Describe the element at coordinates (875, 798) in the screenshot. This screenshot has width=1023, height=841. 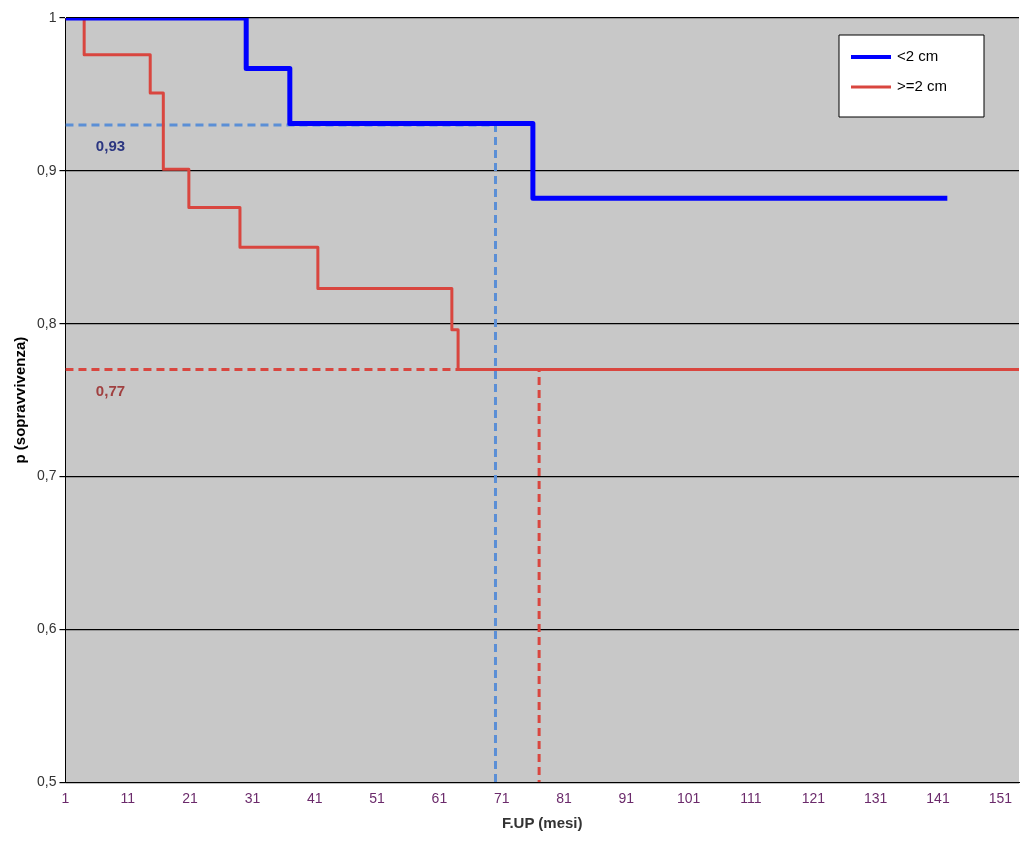
I see `x-tick-label: 131` at that location.